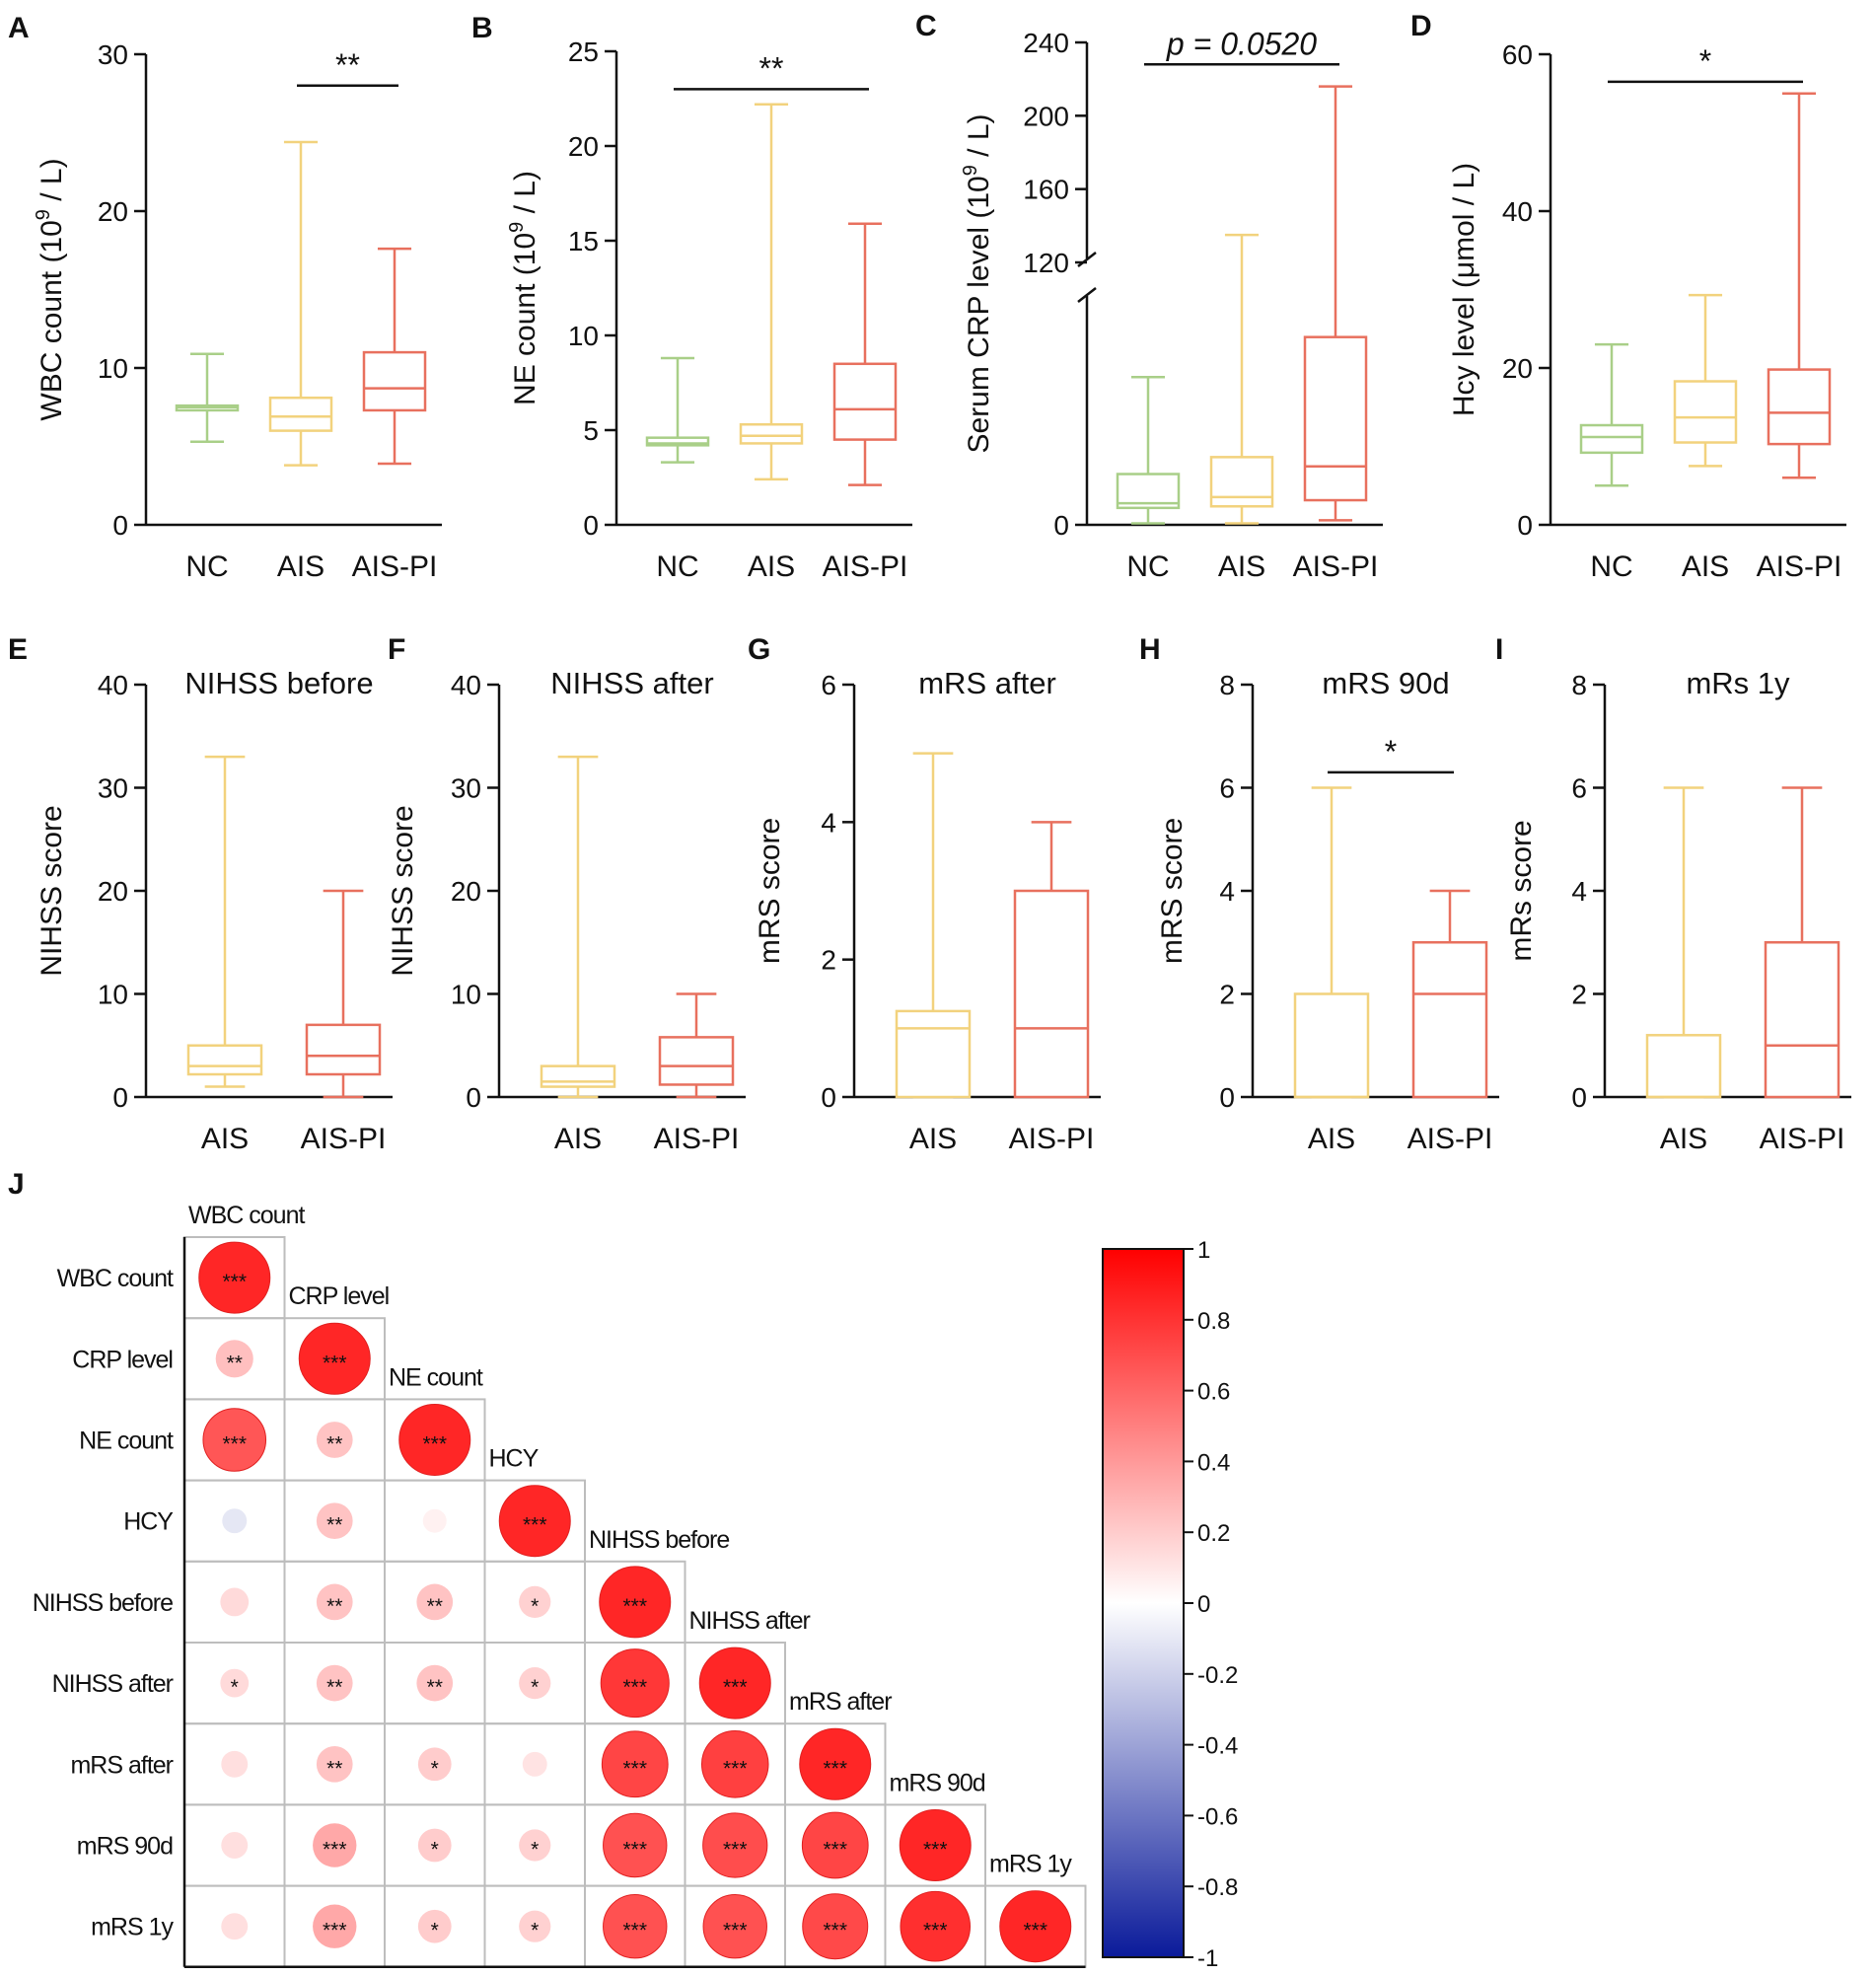  I want to click on column-label: mRS after, so click(840, 1702).